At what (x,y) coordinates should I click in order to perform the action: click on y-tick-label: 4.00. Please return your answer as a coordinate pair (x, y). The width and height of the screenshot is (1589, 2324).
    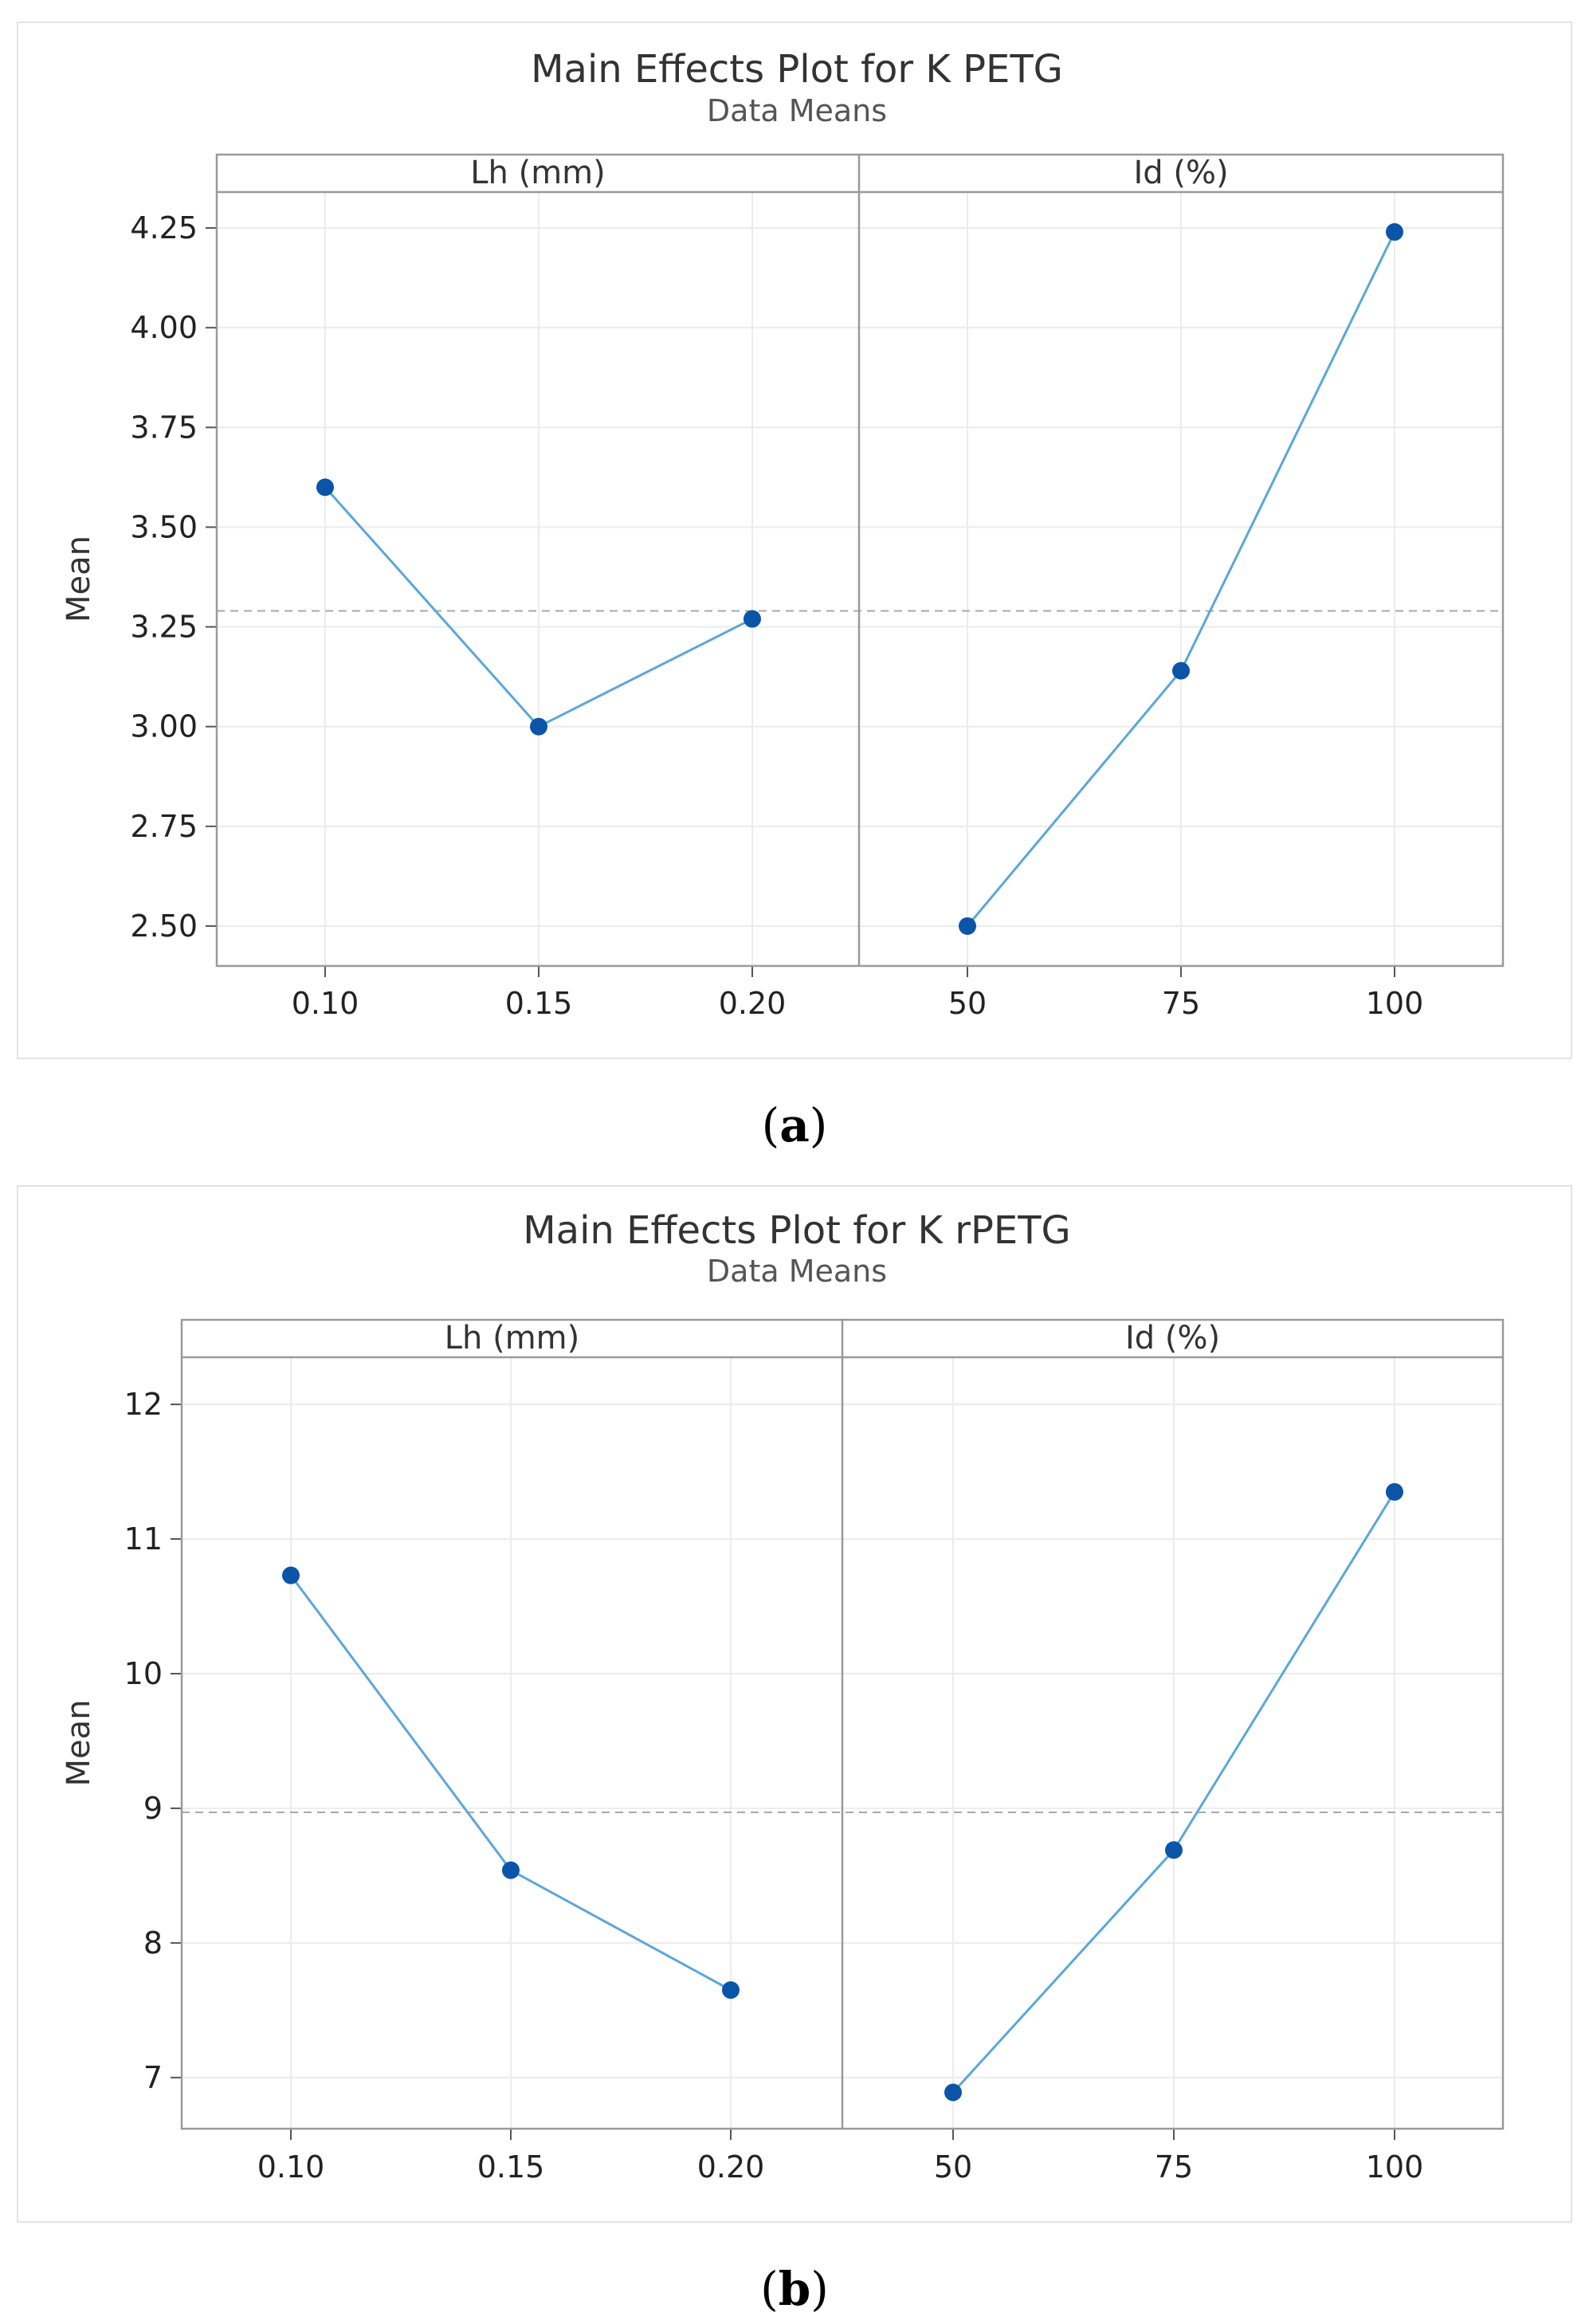
    Looking at the image, I should click on (164, 327).